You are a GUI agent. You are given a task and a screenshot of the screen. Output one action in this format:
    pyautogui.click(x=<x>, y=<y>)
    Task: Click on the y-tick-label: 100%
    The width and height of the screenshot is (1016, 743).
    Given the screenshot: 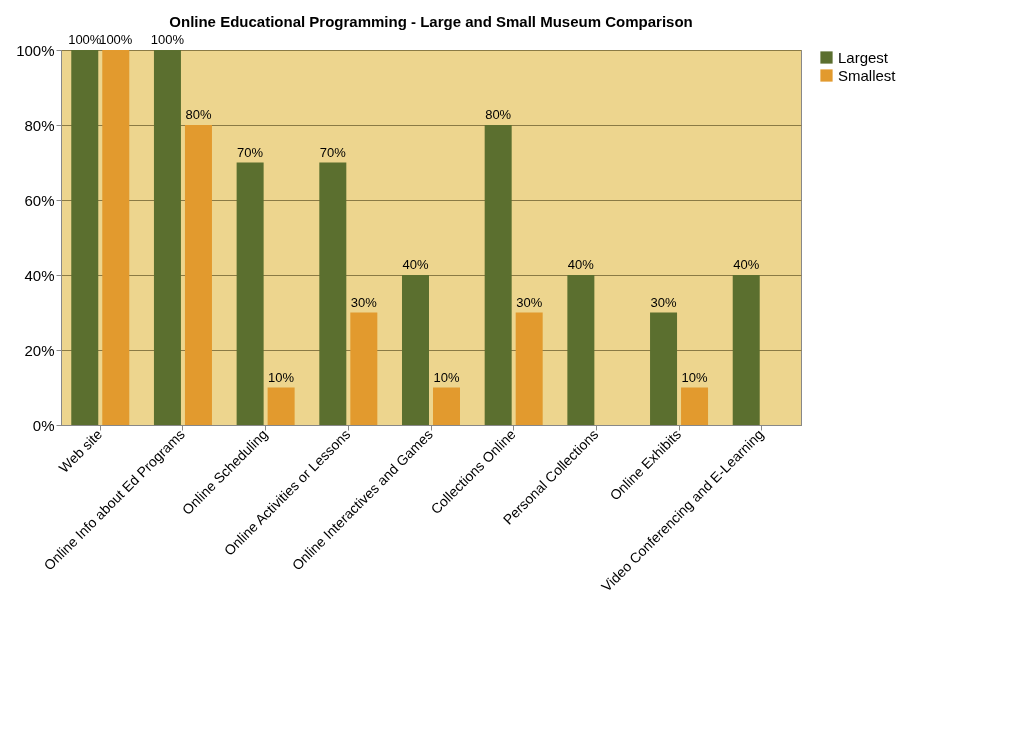 What is the action you would take?
    pyautogui.click(x=35, y=50)
    